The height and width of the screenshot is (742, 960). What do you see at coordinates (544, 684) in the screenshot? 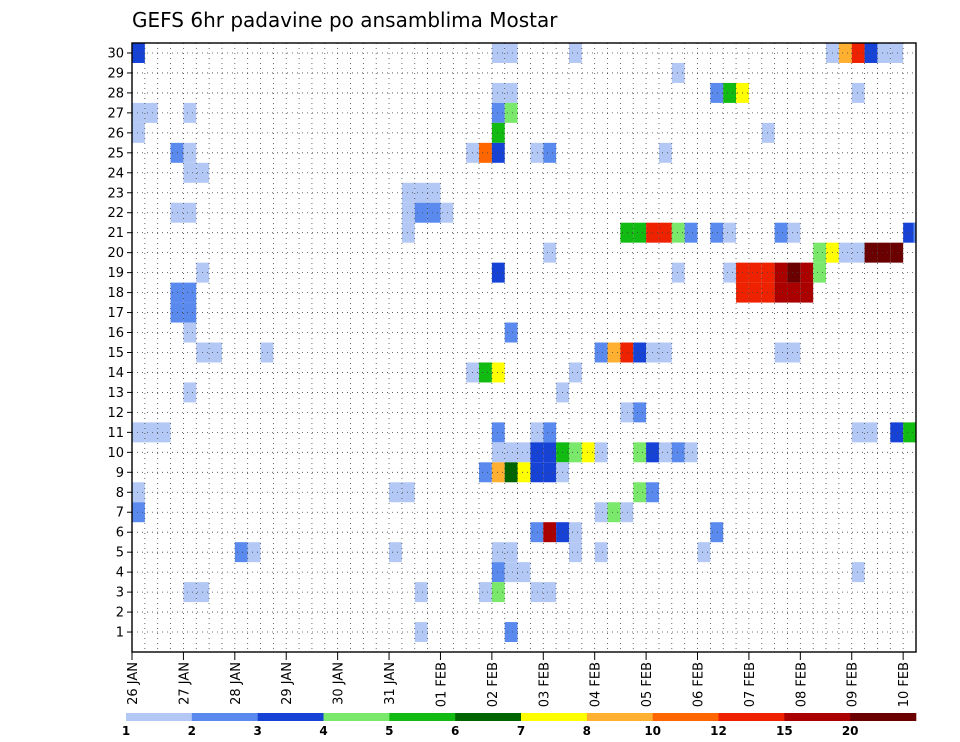
I see `x-tick-label: 03 FEB` at bounding box center [544, 684].